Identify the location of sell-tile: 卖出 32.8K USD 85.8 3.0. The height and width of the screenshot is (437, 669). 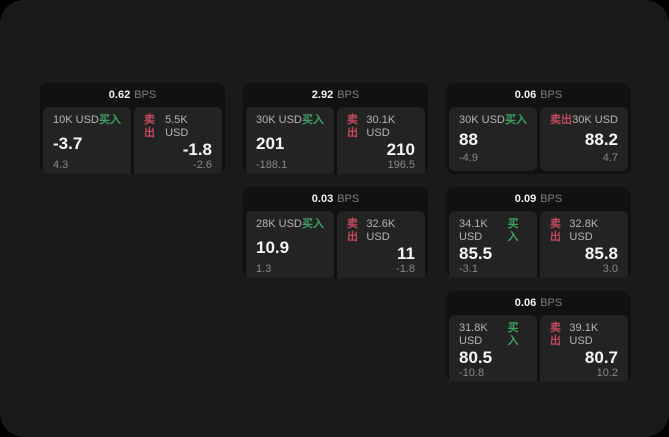
(584, 244).